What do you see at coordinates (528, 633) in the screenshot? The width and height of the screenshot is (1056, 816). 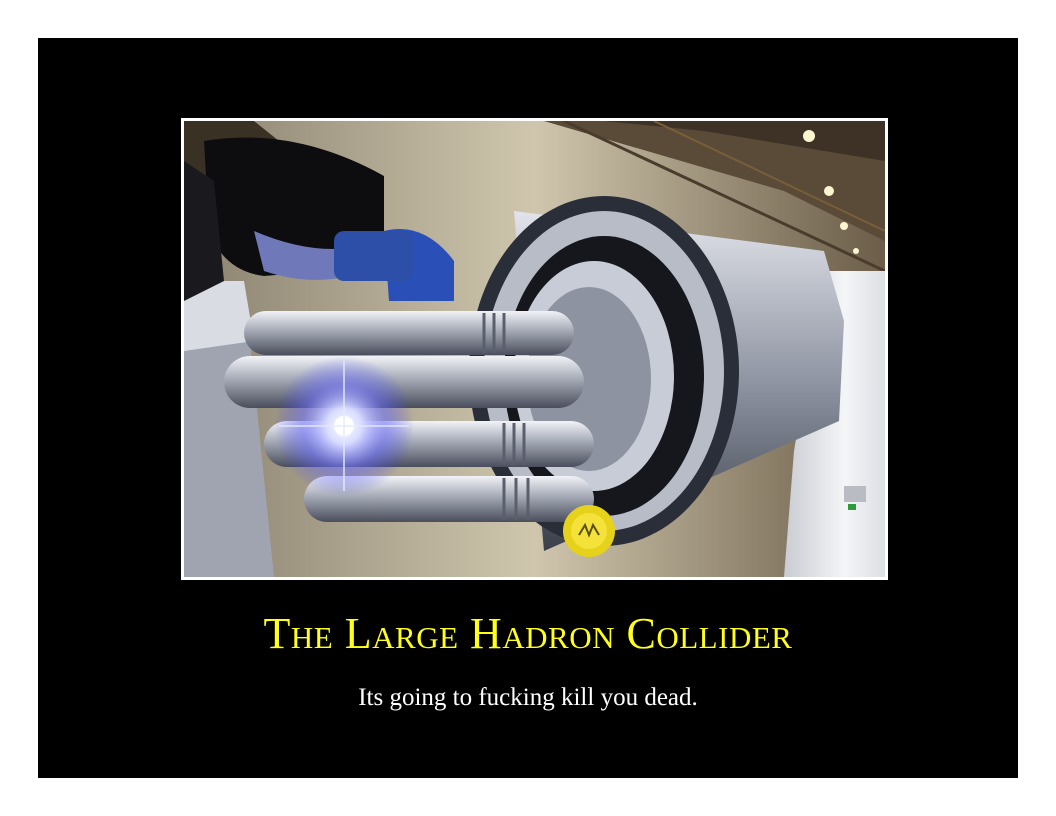 I see `poster-title: The Large Hadron Collider` at bounding box center [528, 633].